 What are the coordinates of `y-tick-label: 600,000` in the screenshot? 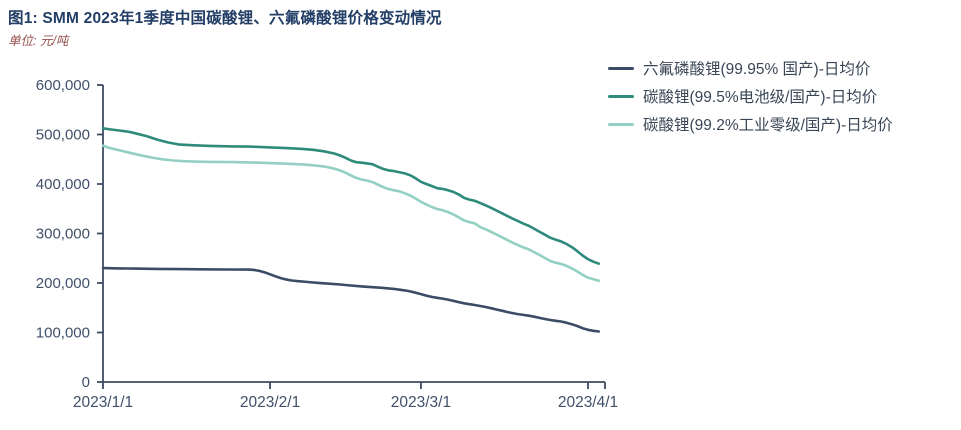 It's located at (63, 85).